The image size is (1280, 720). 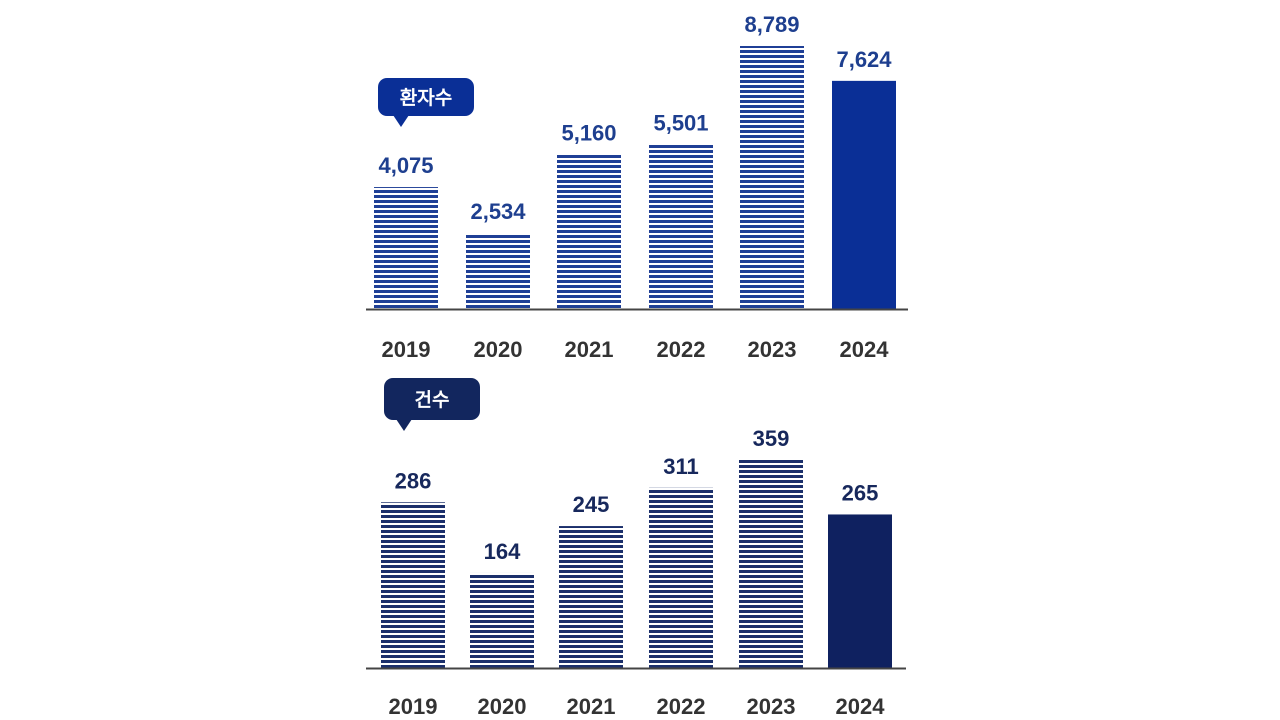 I want to click on value-label-patients-2020: 2,534, so click(x=498, y=211).